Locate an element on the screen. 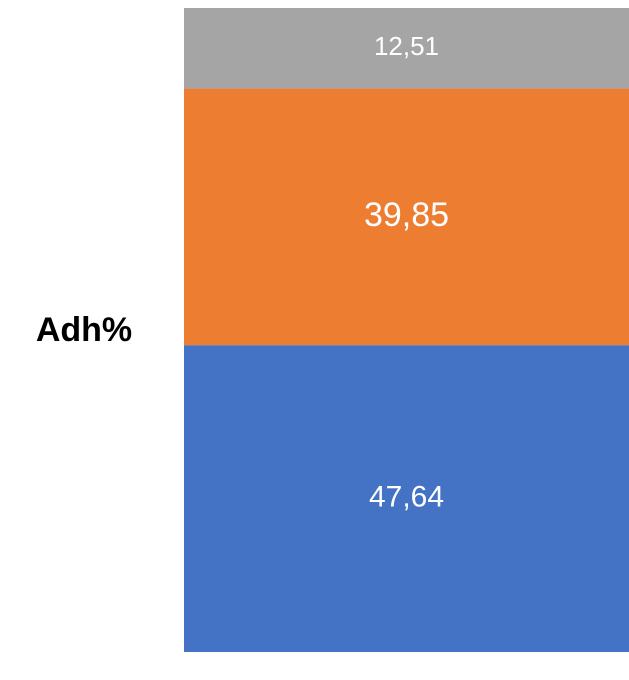 The height and width of the screenshot is (680, 629). data-label: 12,51 is located at coordinates (406, 46).